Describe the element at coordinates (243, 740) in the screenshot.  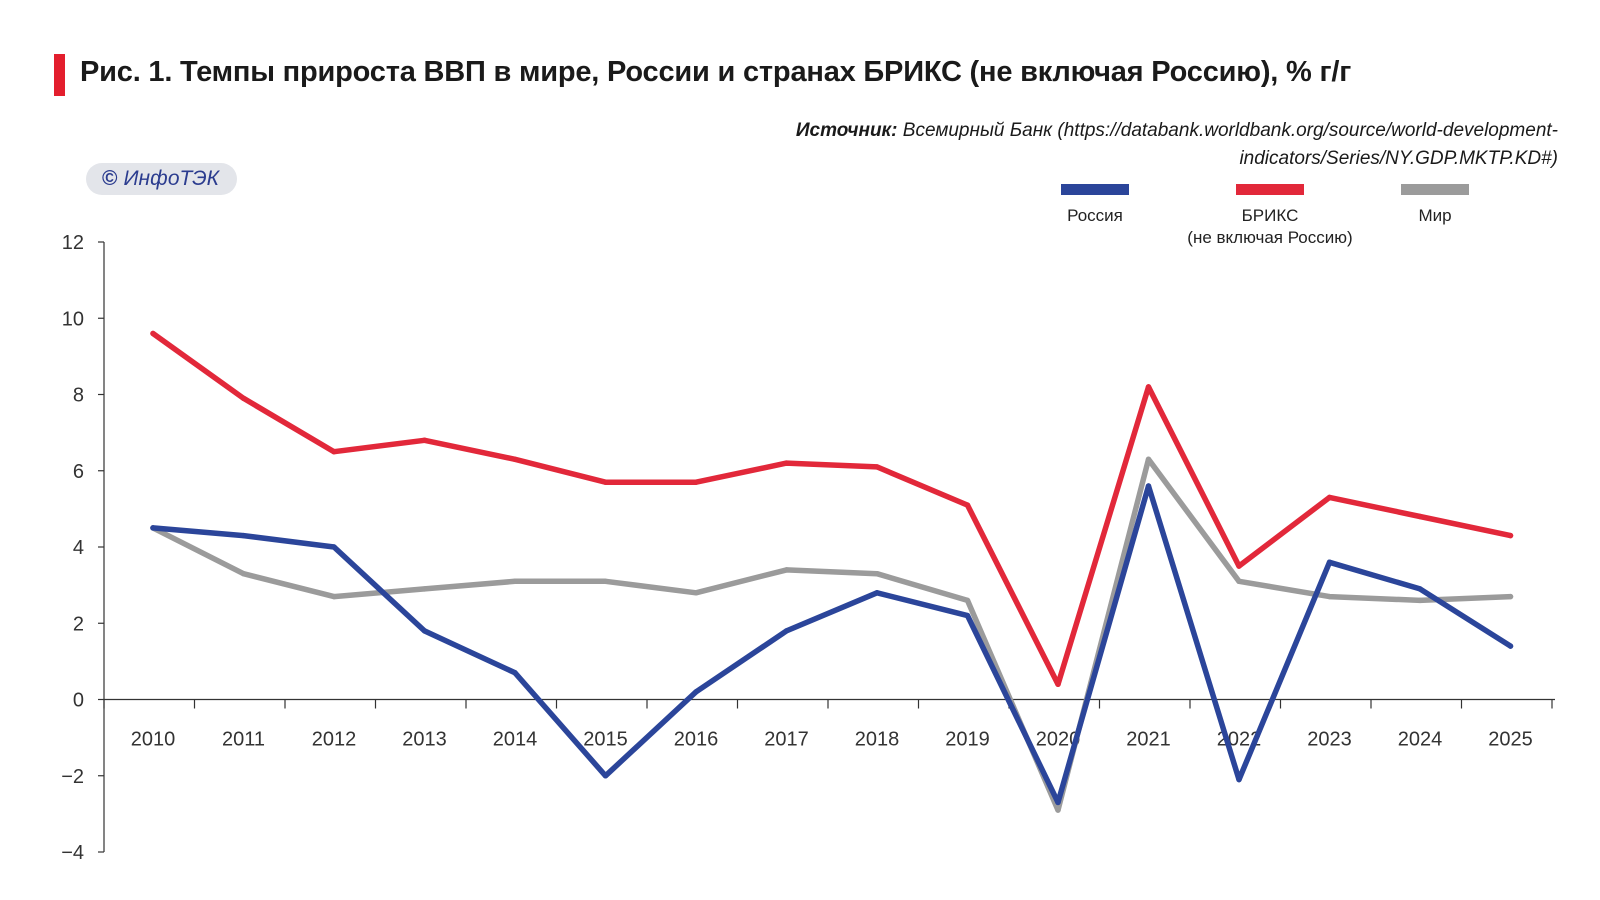
I see `x-tick-label: 2011` at that location.